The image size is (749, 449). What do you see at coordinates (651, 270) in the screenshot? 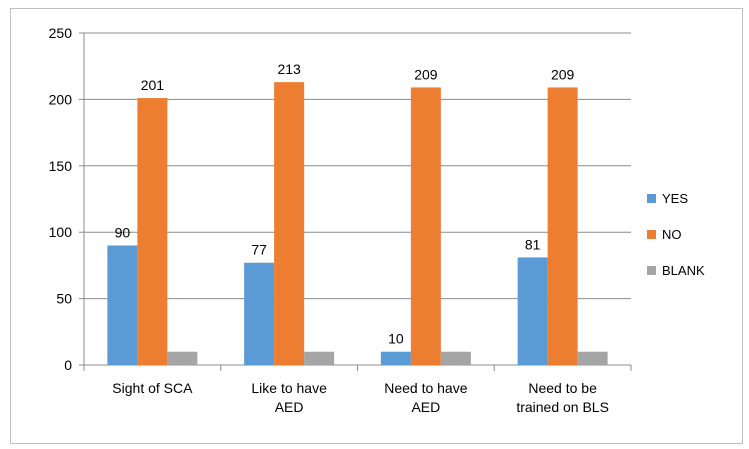
I see `legend-swatch-blank` at bounding box center [651, 270].